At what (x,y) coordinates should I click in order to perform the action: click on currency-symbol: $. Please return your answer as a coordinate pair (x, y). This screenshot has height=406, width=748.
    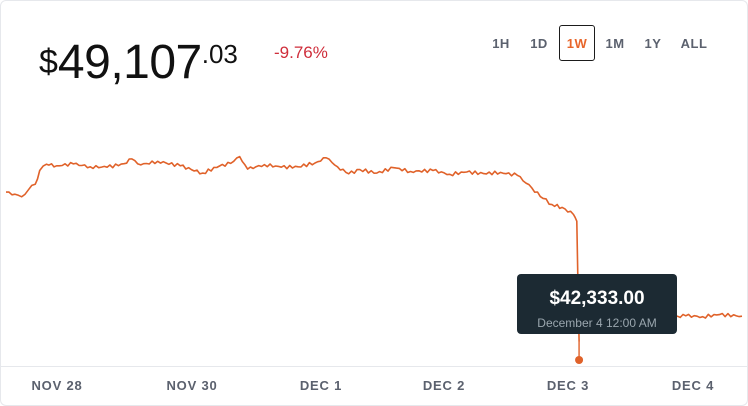
    Looking at the image, I should click on (48, 62).